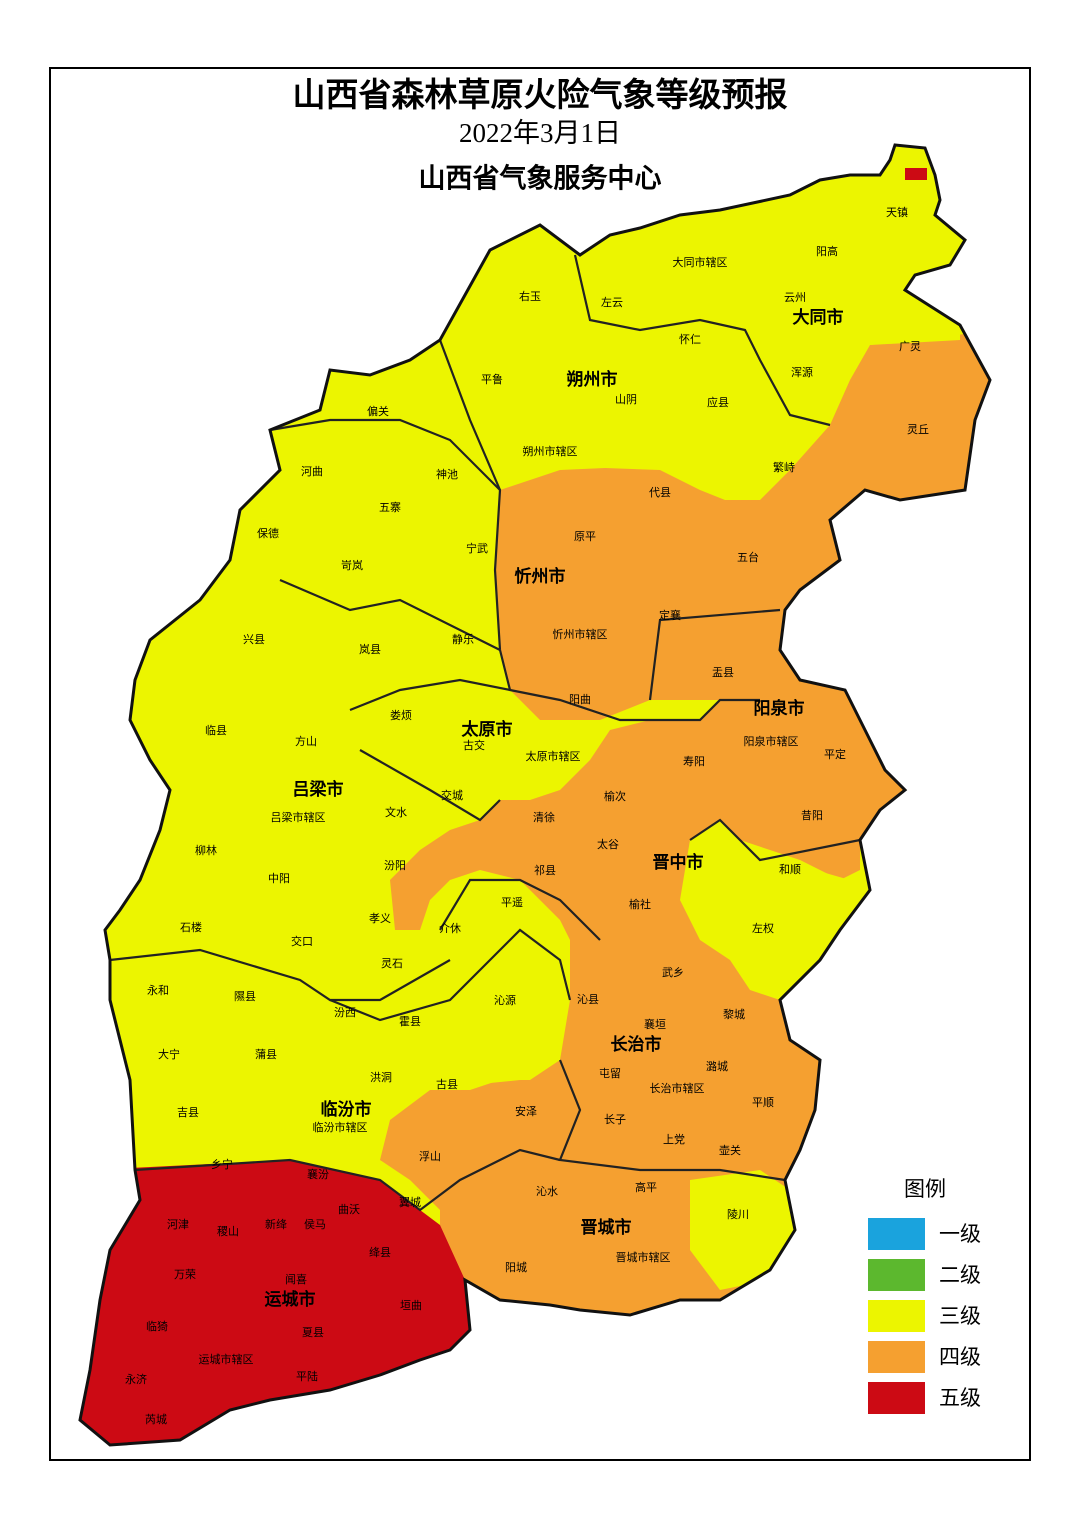  Describe the element at coordinates (790, 869) in the screenshot. I see `county-label: 和顺` at that location.